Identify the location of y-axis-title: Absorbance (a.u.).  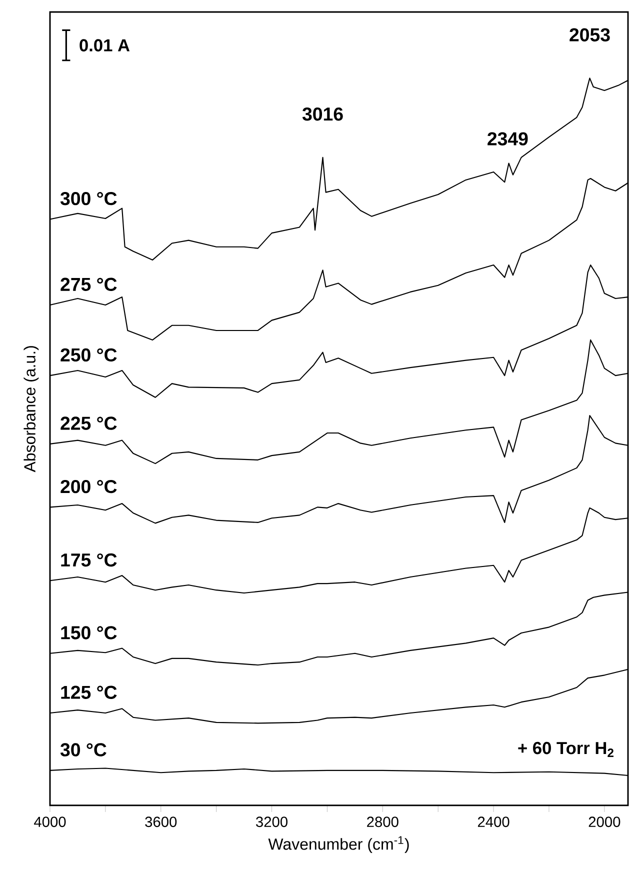
(31, 409).